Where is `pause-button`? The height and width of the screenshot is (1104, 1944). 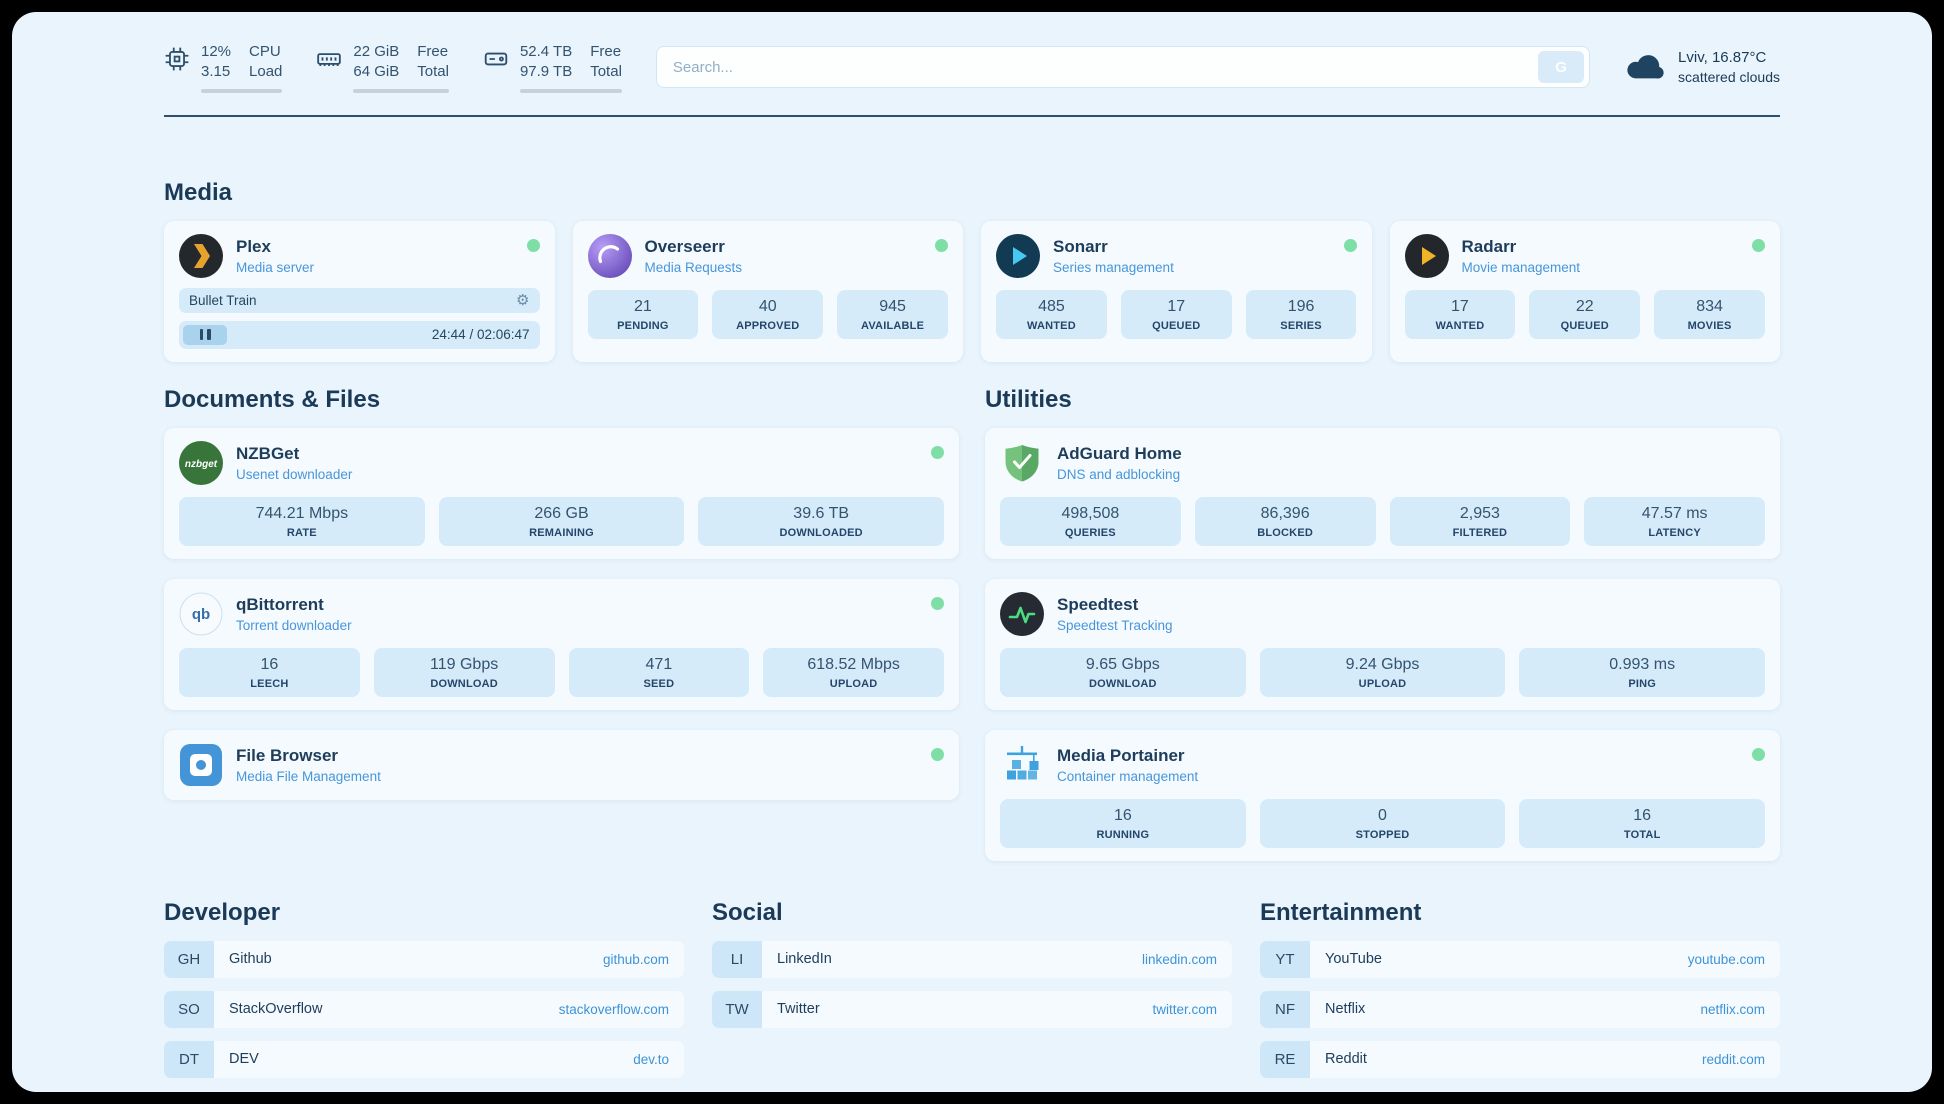 pause-button is located at coordinates (205, 334).